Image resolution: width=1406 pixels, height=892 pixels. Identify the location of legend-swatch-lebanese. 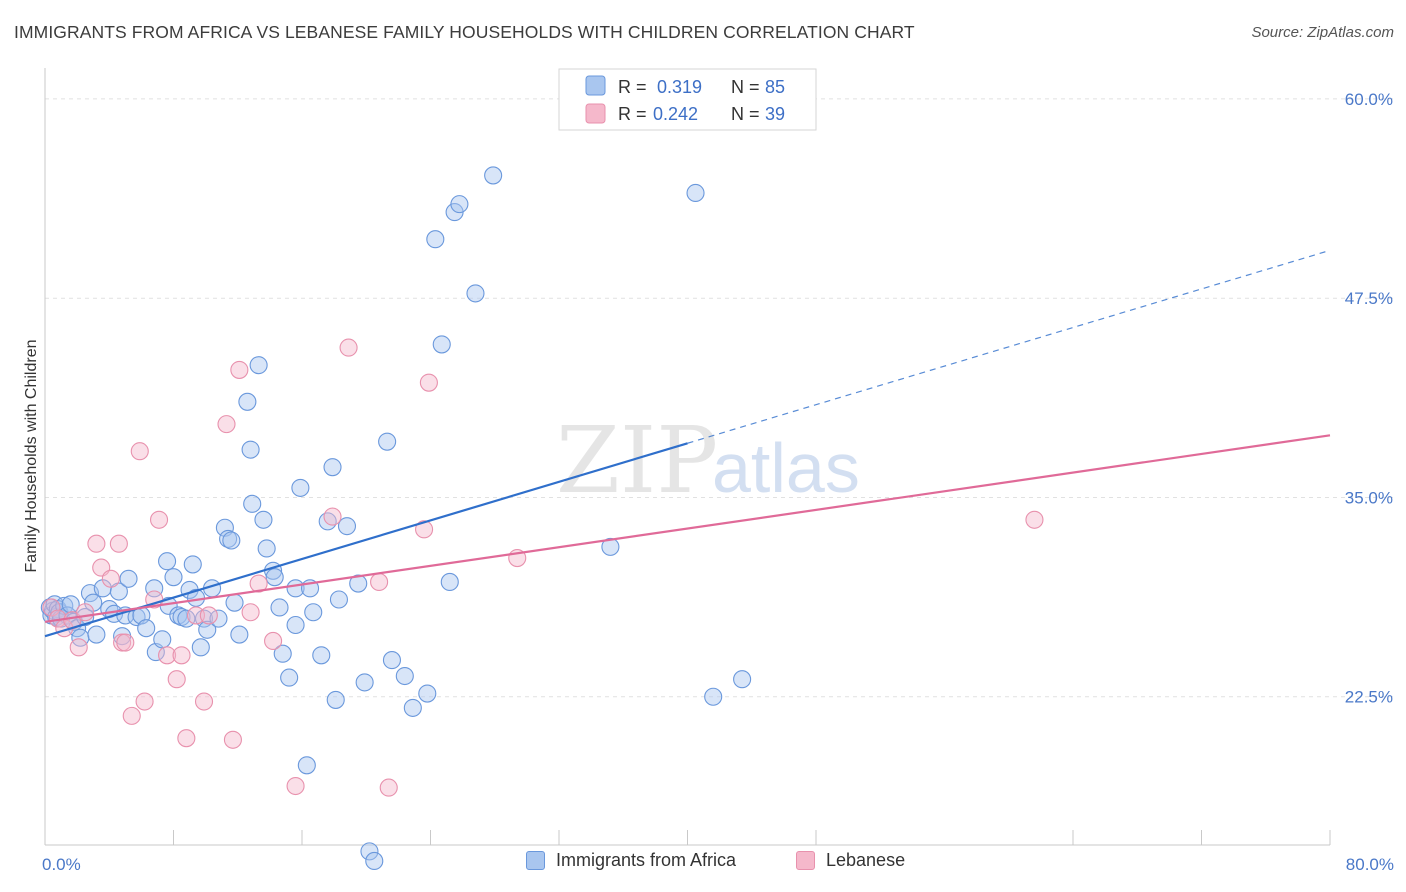
(595, 113).